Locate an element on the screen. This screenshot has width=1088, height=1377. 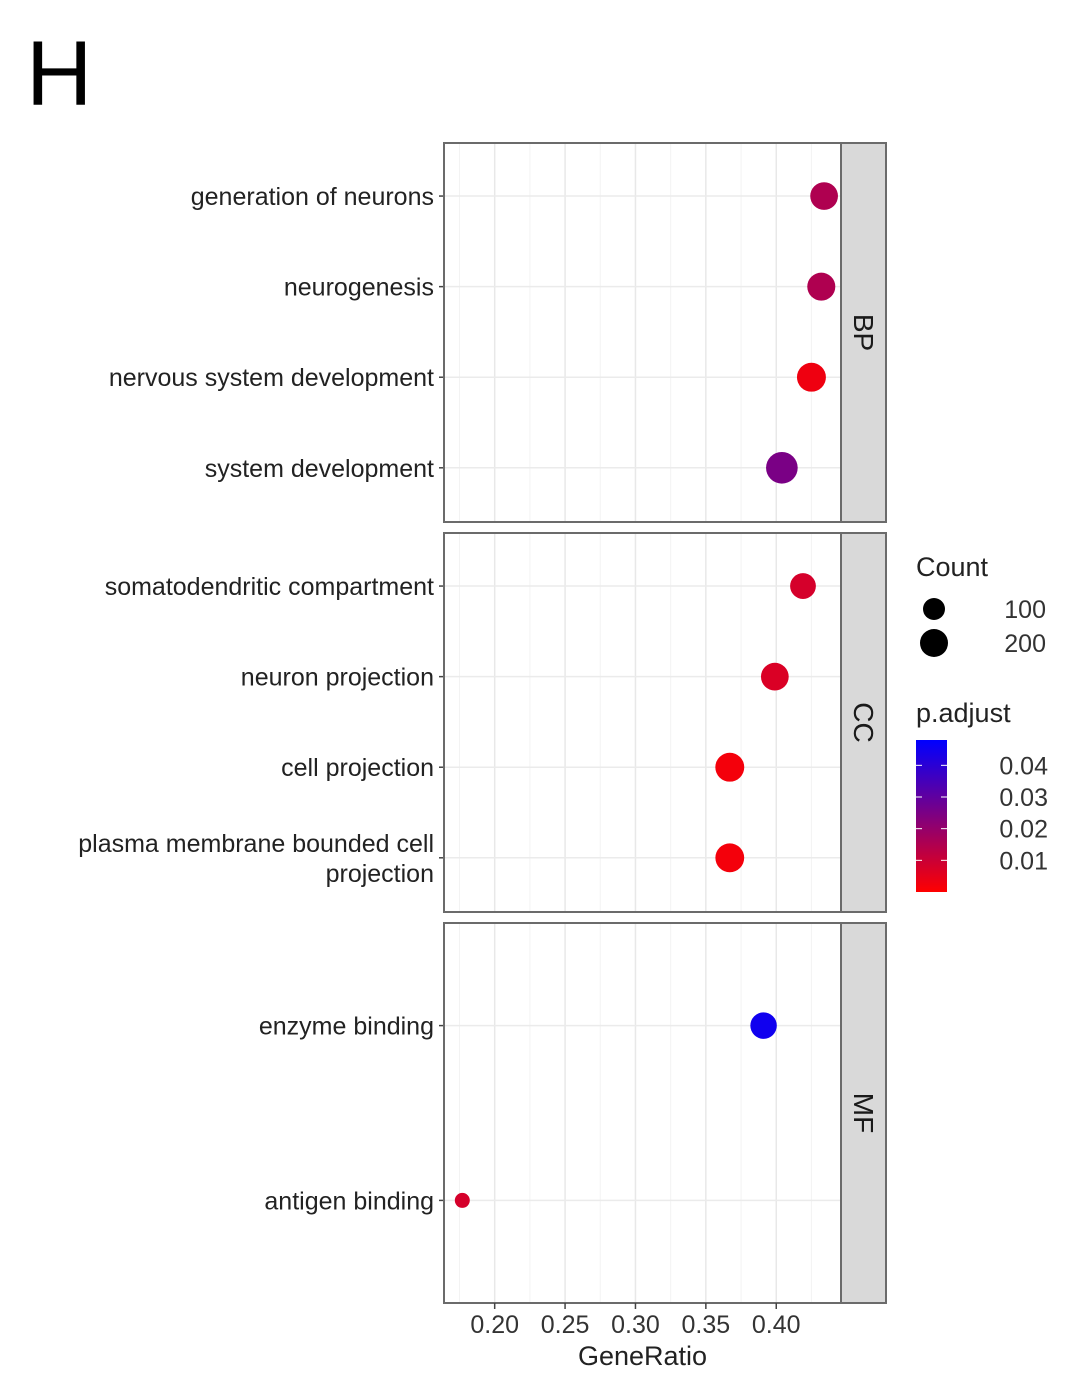
x-tick-label: 0.25 is located at coordinates (565, 1325).